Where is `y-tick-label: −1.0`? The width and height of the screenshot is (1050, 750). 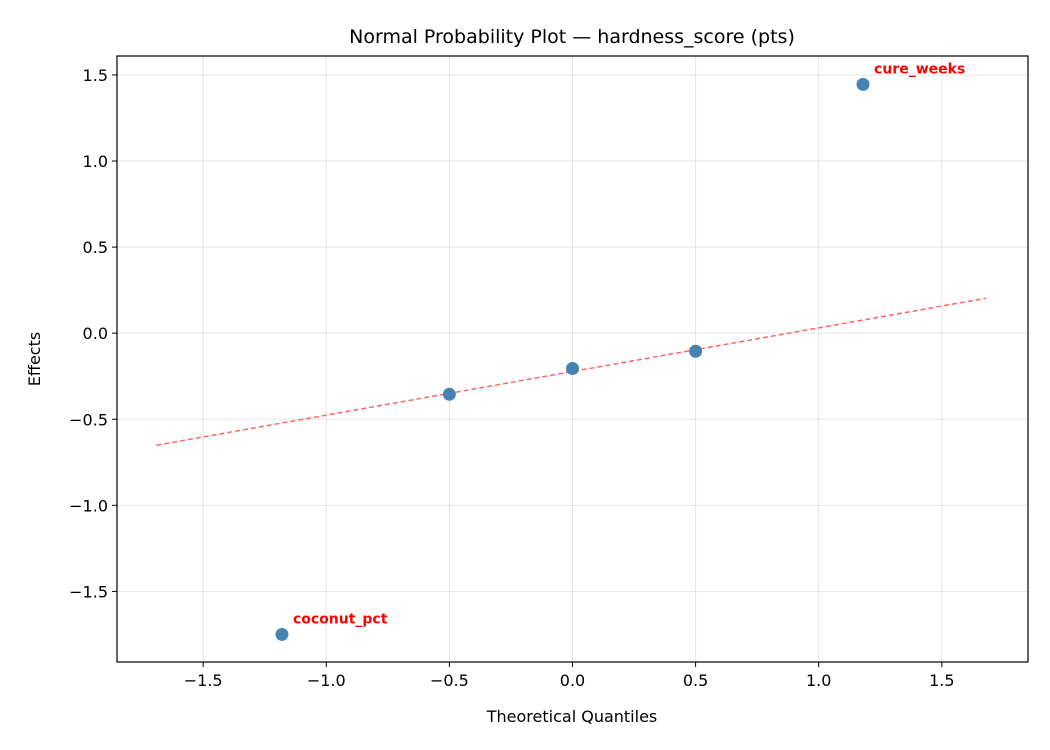
y-tick-label: −1.0 is located at coordinates (88, 505).